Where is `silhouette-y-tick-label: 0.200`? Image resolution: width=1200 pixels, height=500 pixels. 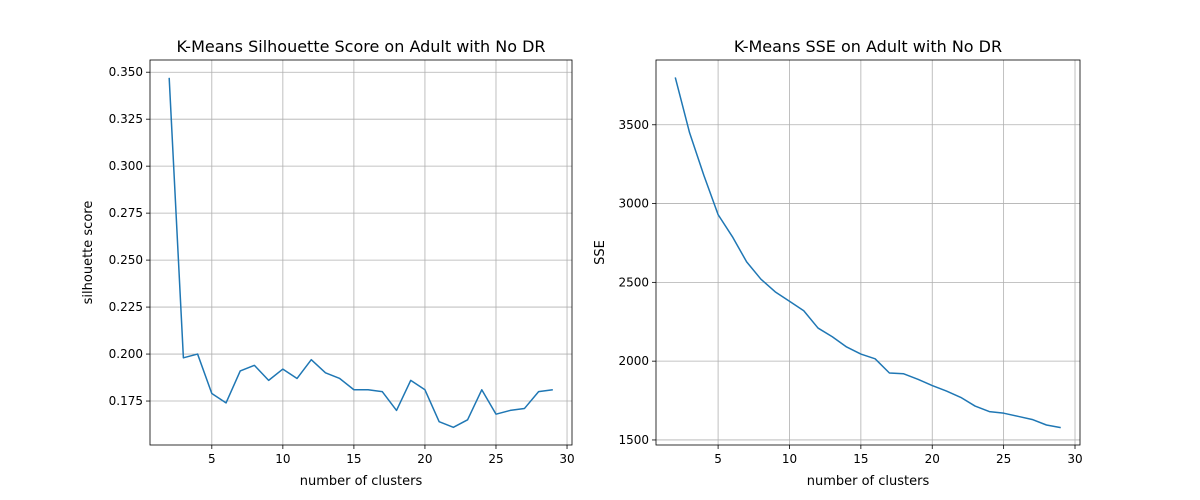 silhouette-y-tick-label: 0.200 is located at coordinates (126, 354).